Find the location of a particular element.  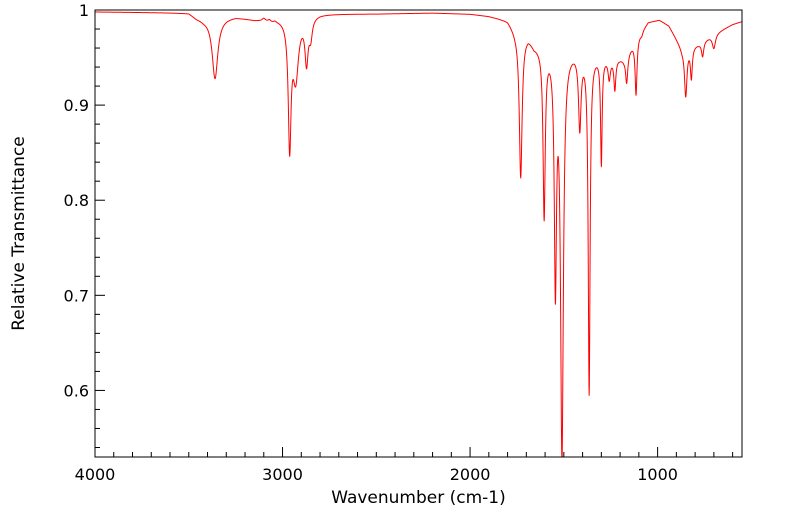

y-tick-label: 0.7 is located at coordinates (76, 295).